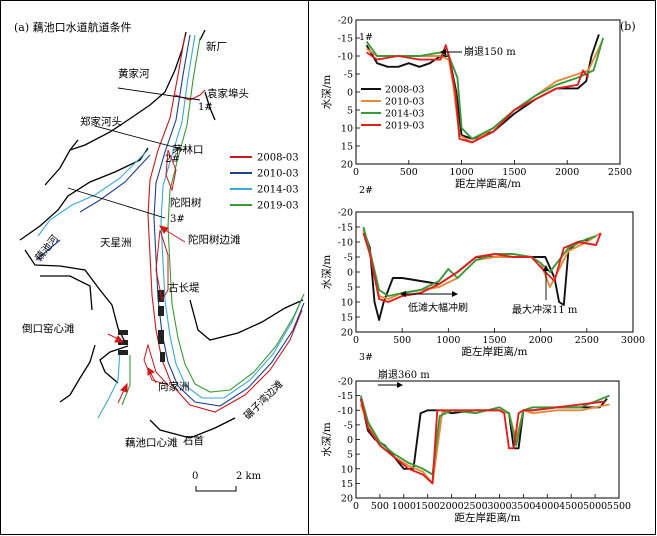 Image resolution: width=657 pixels, height=536 pixels. Describe the element at coordinates (404, 374) in the screenshot. I see `annotation-retreat-3: 崩退360 m` at that location.